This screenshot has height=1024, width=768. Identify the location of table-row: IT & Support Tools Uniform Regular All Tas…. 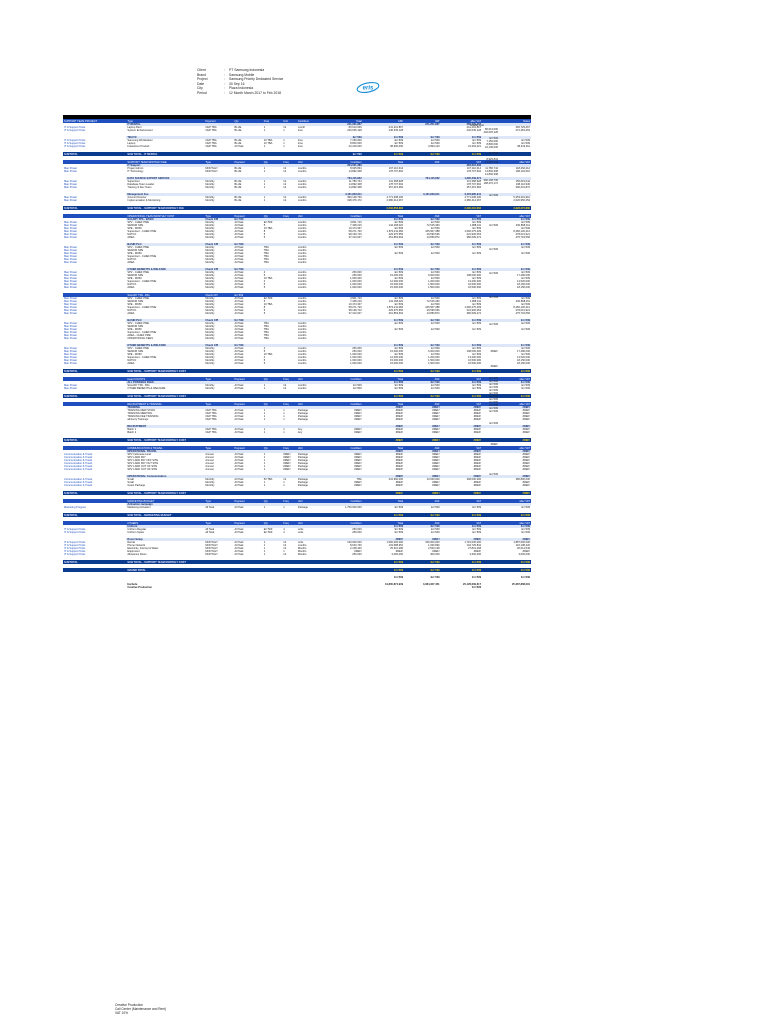
(297, 529).